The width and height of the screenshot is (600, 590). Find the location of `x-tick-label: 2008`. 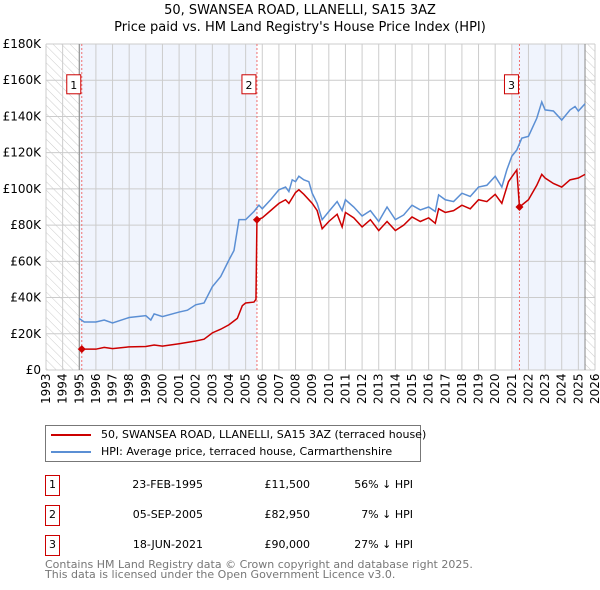

x-tick-label: 2008 is located at coordinates (296, 388).